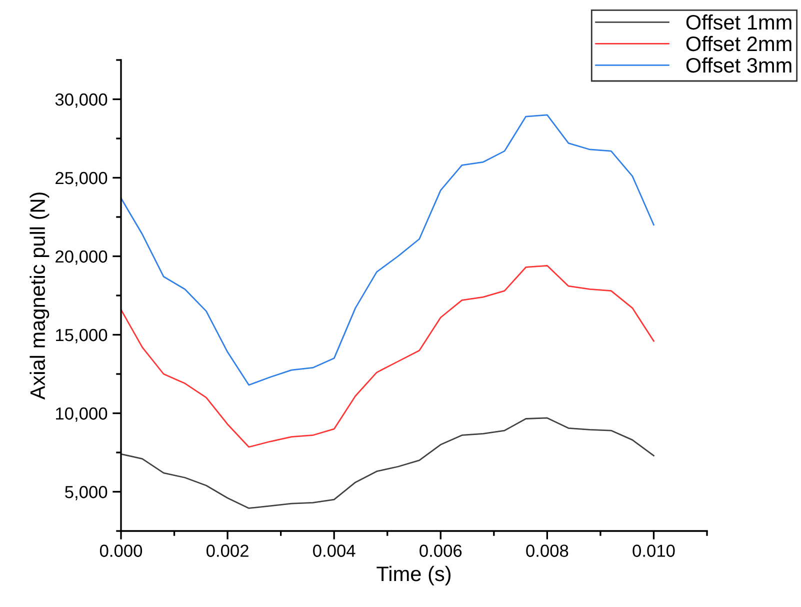  Describe the element at coordinates (547, 550) in the screenshot. I see `x-tick-label: 0.008` at that location.